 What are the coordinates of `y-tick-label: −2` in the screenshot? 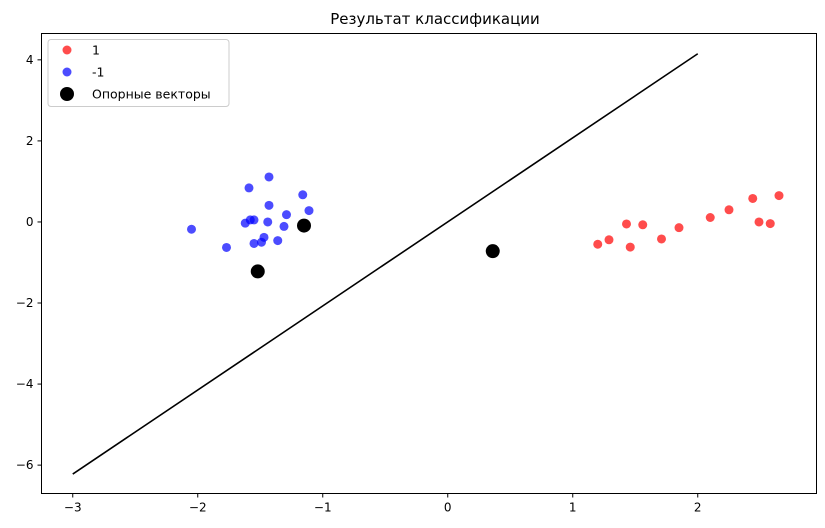 It's located at (25, 303).